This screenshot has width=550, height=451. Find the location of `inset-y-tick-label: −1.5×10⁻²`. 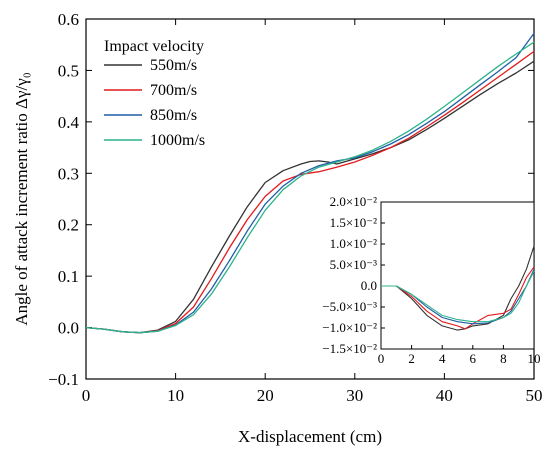

inset-y-tick-label: −1.5×10⁻² is located at coordinates (349, 348).